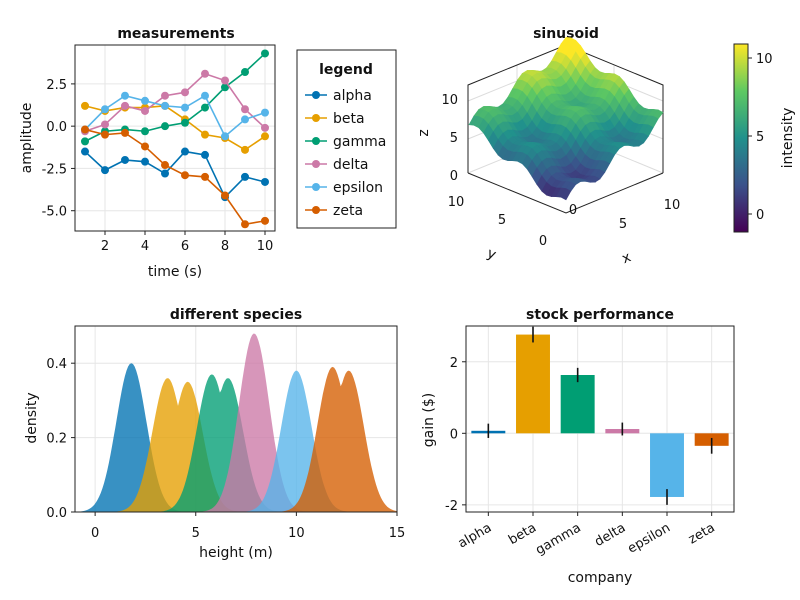  What do you see at coordinates (316, 95) in the screenshot?
I see `legend-swatch-marker-alpha` at bounding box center [316, 95].